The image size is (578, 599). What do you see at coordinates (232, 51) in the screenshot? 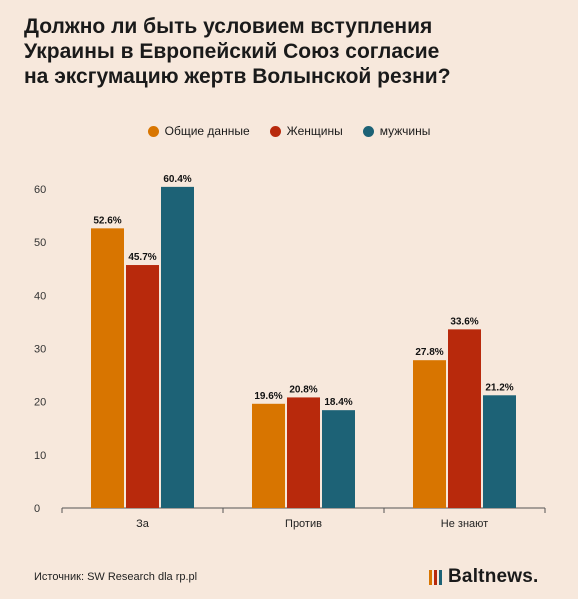
I see `title-line: Украины в Европейский Союз согласие` at bounding box center [232, 51].